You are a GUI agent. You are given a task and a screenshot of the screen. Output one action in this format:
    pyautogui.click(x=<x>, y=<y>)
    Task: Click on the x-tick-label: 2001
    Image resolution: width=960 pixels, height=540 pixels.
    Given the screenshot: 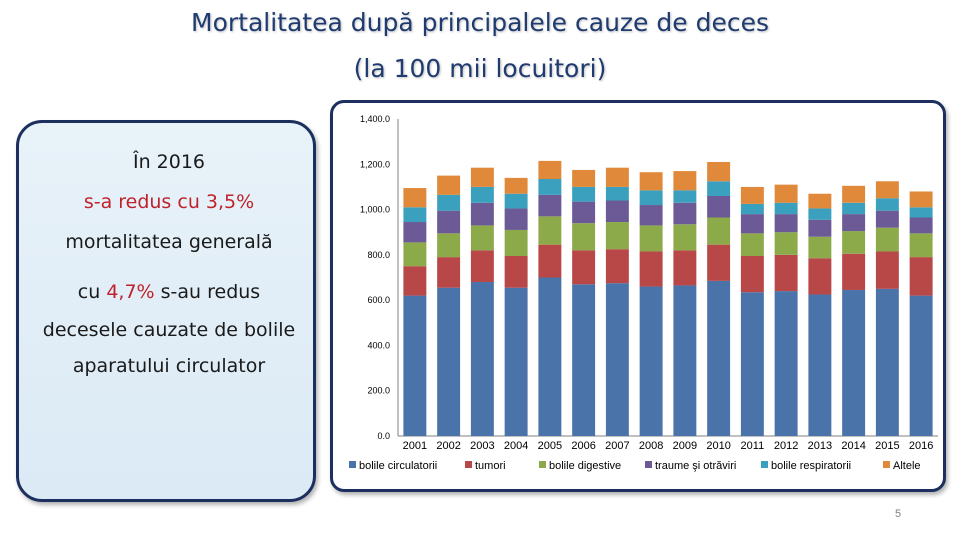 What is the action you would take?
    pyautogui.click(x=415, y=446)
    